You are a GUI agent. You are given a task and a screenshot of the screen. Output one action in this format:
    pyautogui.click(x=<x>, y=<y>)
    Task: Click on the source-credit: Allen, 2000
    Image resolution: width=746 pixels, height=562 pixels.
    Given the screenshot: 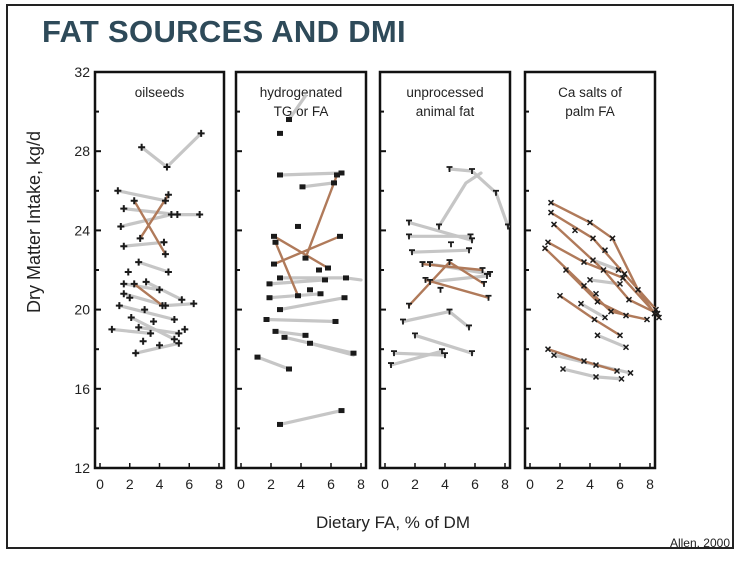 What is the action you would take?
    pyautogui.click(x=699, y=543)
    